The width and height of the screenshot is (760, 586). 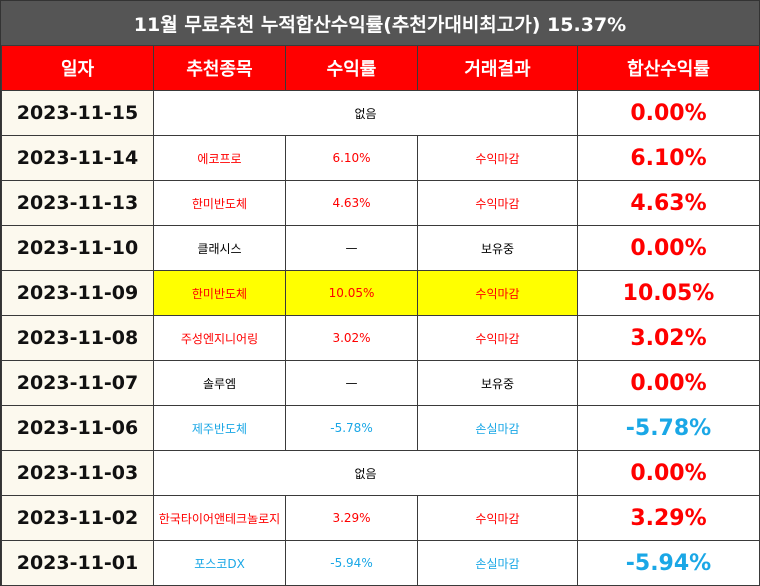 I want to click on row-return-rate: -5.78%, so click(x=351, y=428).